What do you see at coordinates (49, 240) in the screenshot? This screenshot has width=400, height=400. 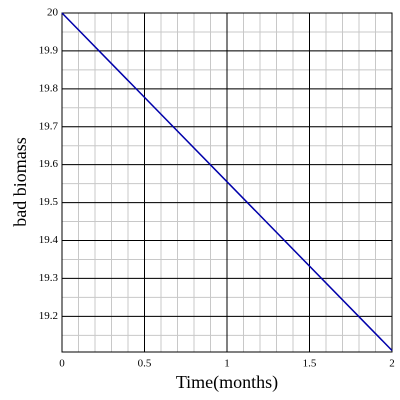 I see `y-tick-label: 19.4` at bounding box center [49, 240].